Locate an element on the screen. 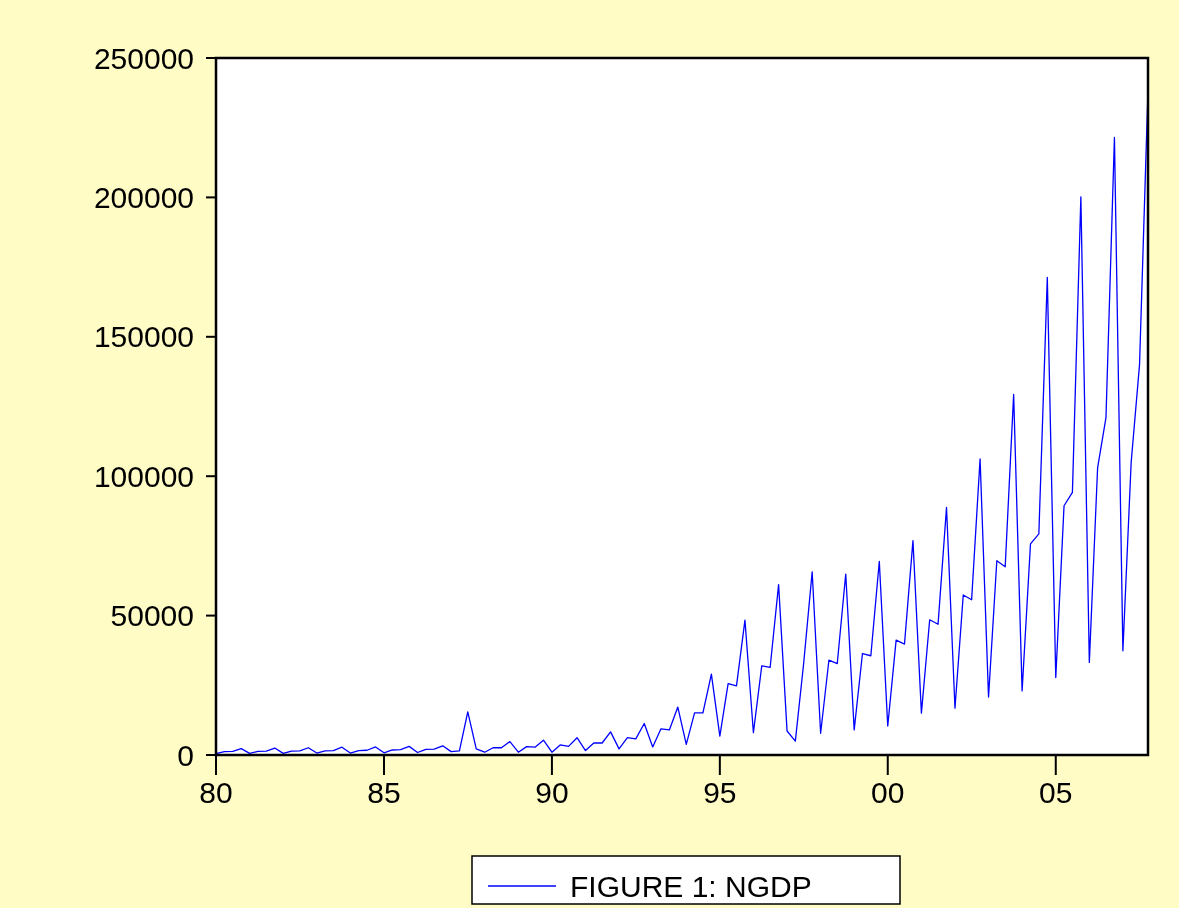 This screenshot has height=908, width=1179. y-tick-label: 250000 is located at coordinates (143, 58).